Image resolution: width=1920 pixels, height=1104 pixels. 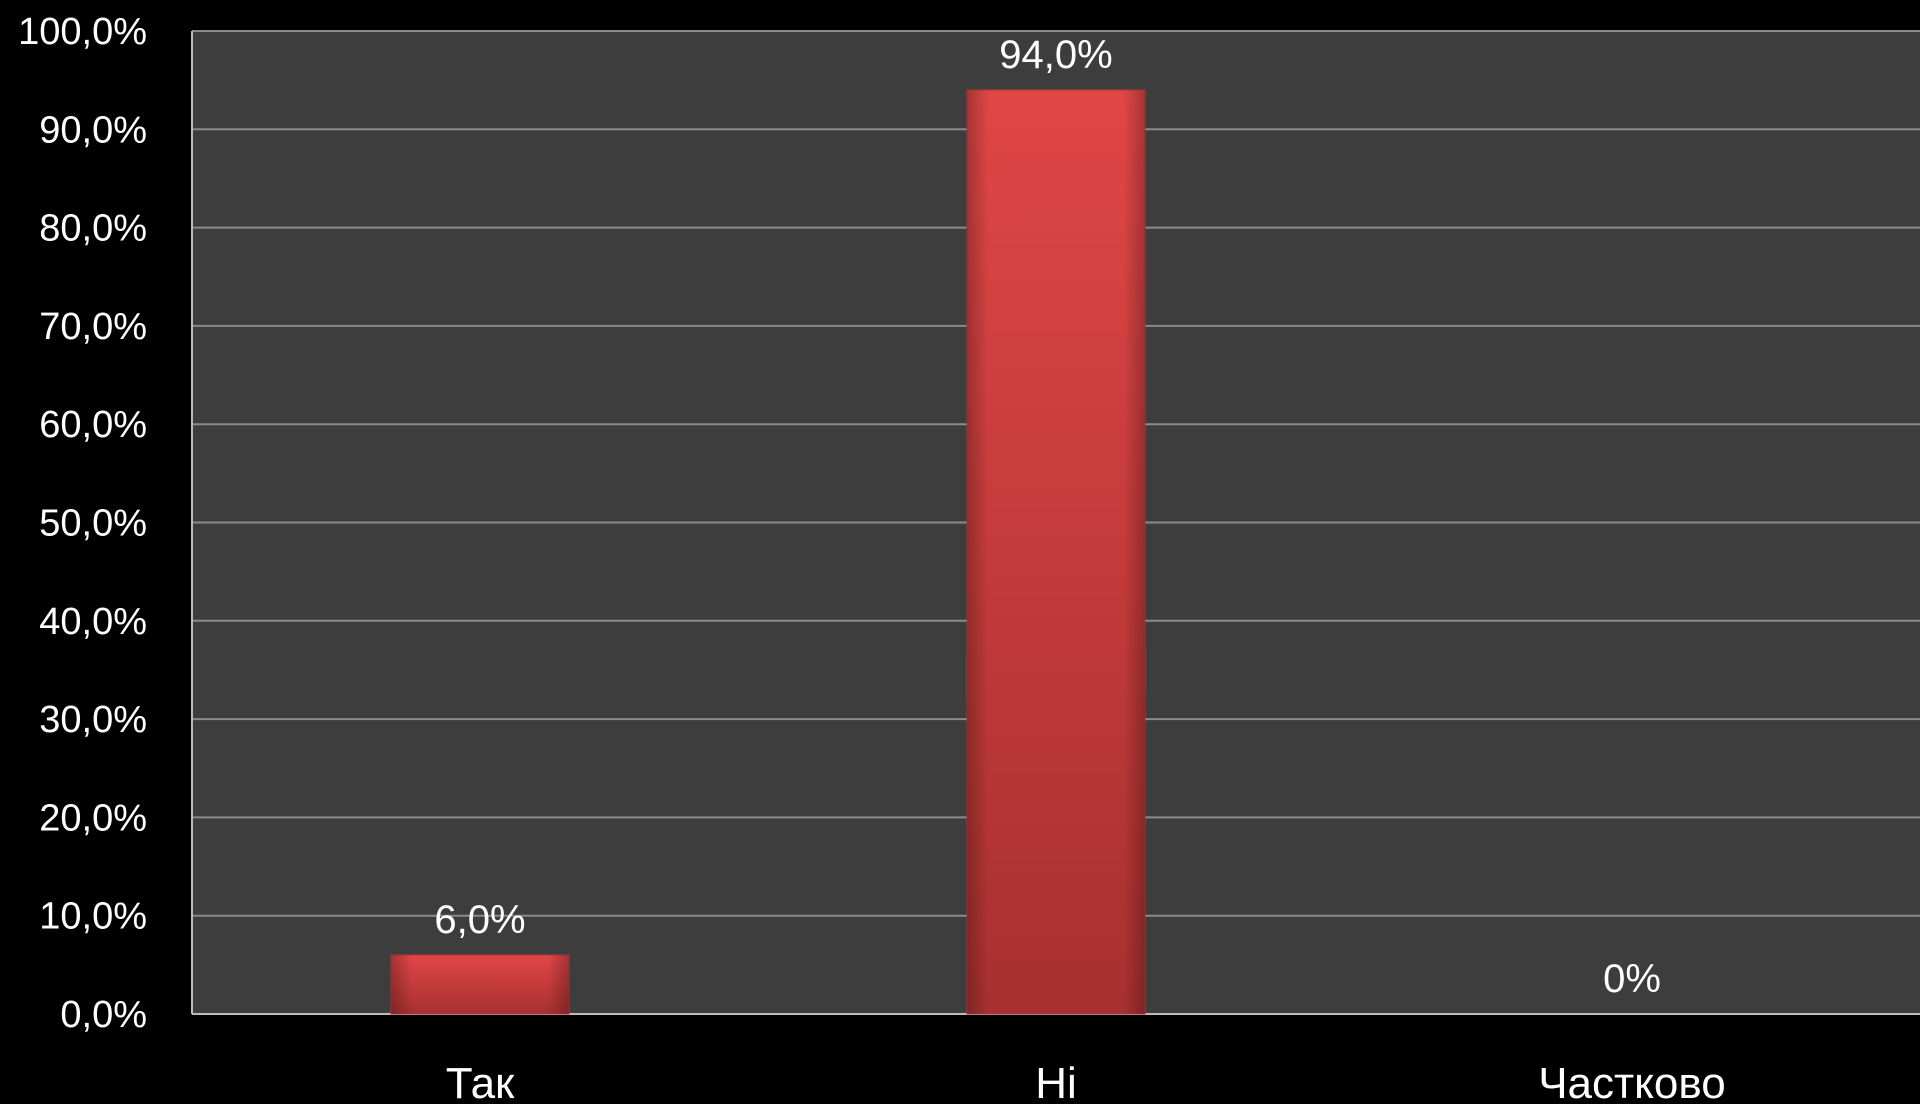 What do you see at coordinates (93, 229) in the screenshot?
I see `y-tick-label: 80,0%` at bounding box center [93, 229].